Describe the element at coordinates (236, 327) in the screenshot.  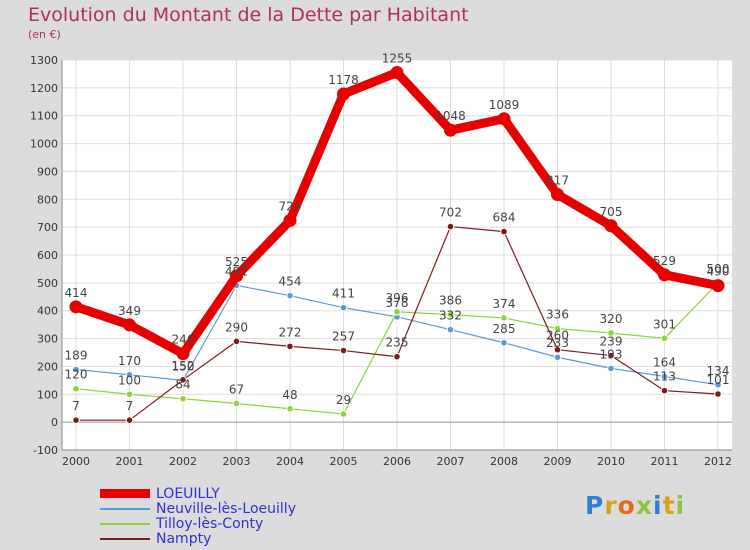
I see `data-label: 290` at that location.